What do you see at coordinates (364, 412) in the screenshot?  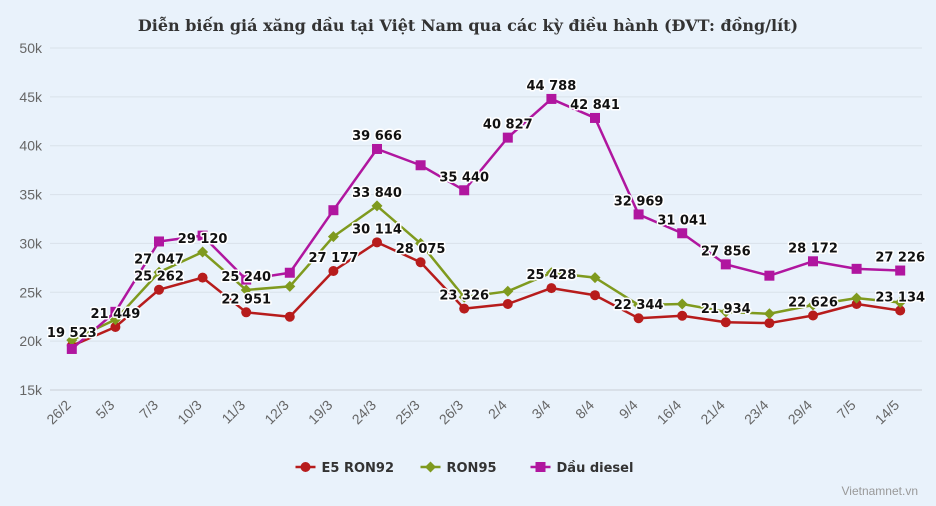 I see `x-tick-label: 24/3` at bounding box center [364, 412].